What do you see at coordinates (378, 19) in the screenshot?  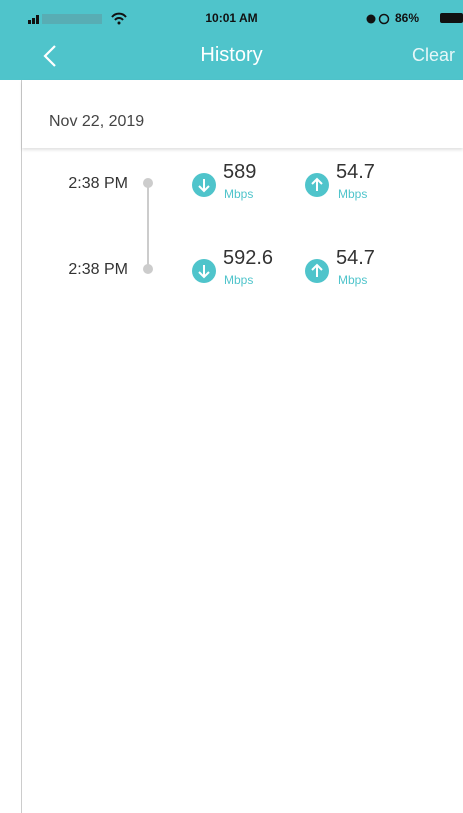 I see `status-icons` at bounding box center [378, 19].